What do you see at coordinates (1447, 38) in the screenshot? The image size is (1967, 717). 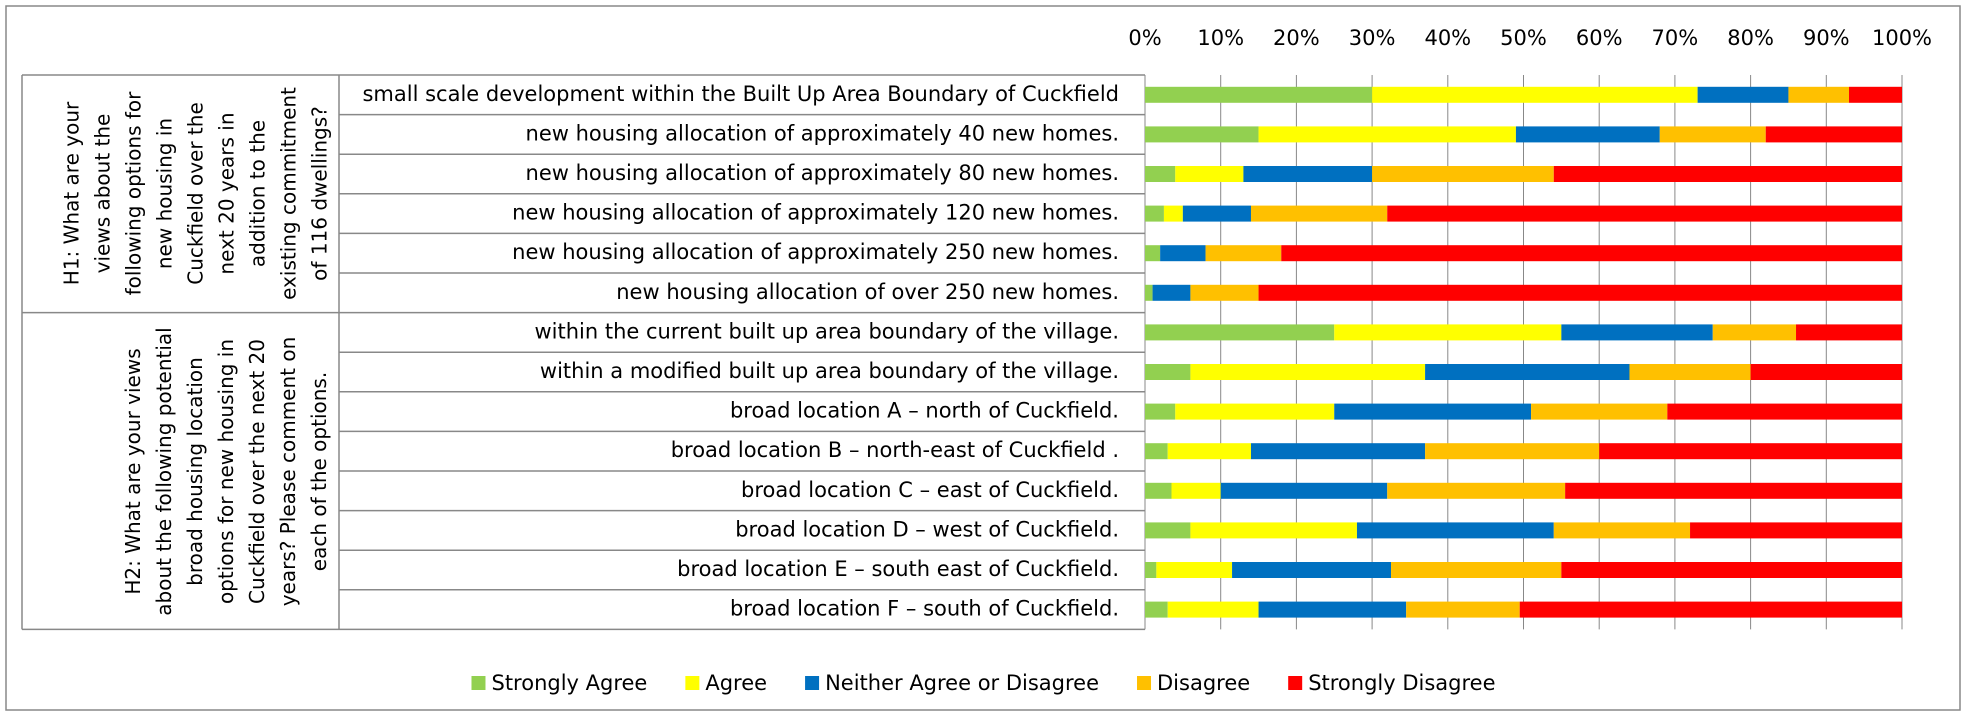 I see `x-tick-label: 40%` at bounding box center [1447, 38].